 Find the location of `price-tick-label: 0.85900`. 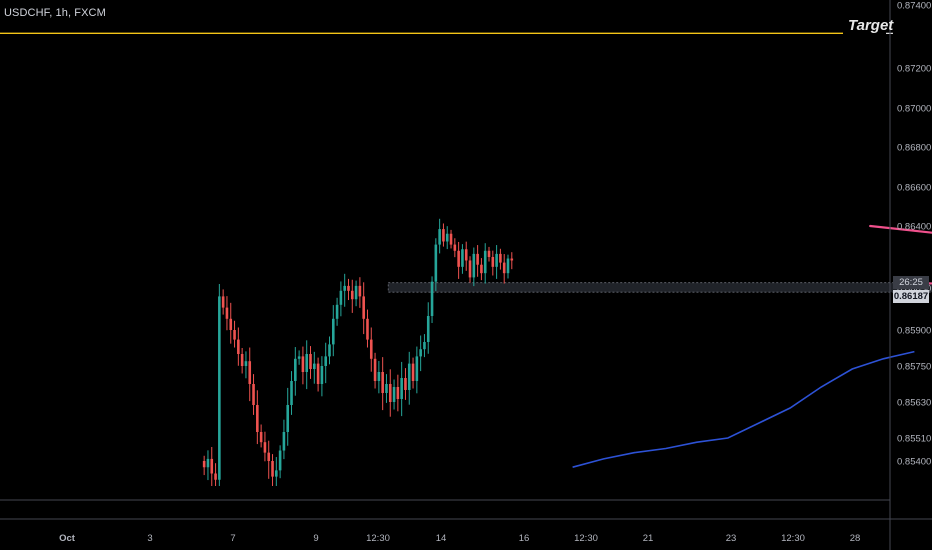

price-tick-label: 0.85900 is located at coordinates (914, 331).